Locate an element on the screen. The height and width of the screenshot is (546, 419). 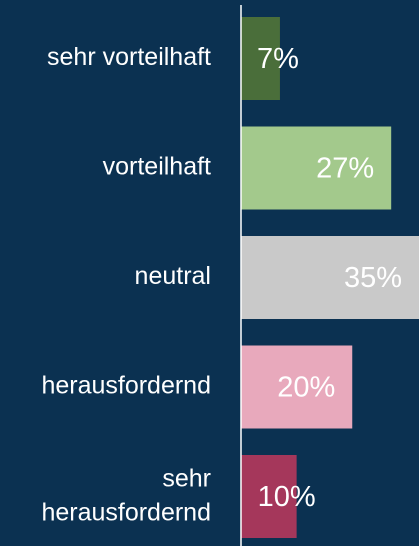
value-label: 35% is located at coordinates (373, 278).